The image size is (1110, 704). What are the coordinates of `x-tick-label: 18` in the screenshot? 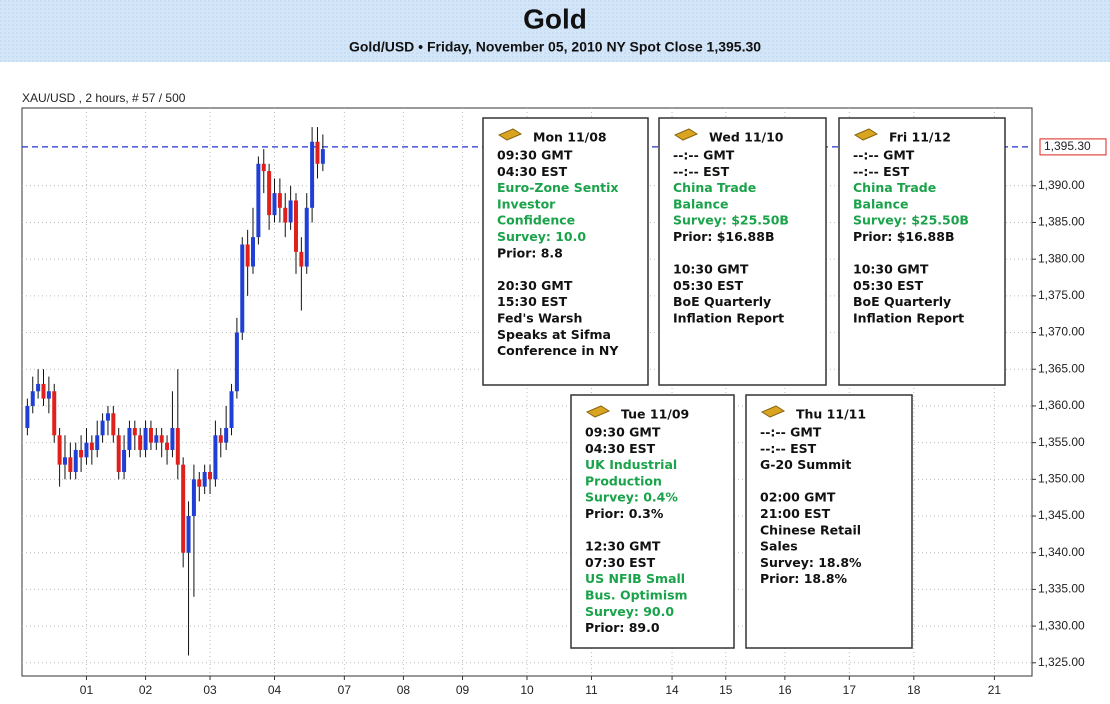 It's located at (914, 690).